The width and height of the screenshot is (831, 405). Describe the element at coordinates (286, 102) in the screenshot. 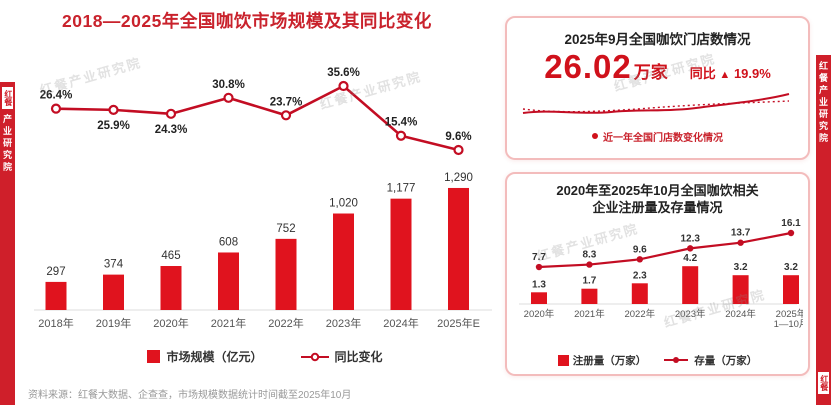

I see `pct-label: 23.7%` at that location.